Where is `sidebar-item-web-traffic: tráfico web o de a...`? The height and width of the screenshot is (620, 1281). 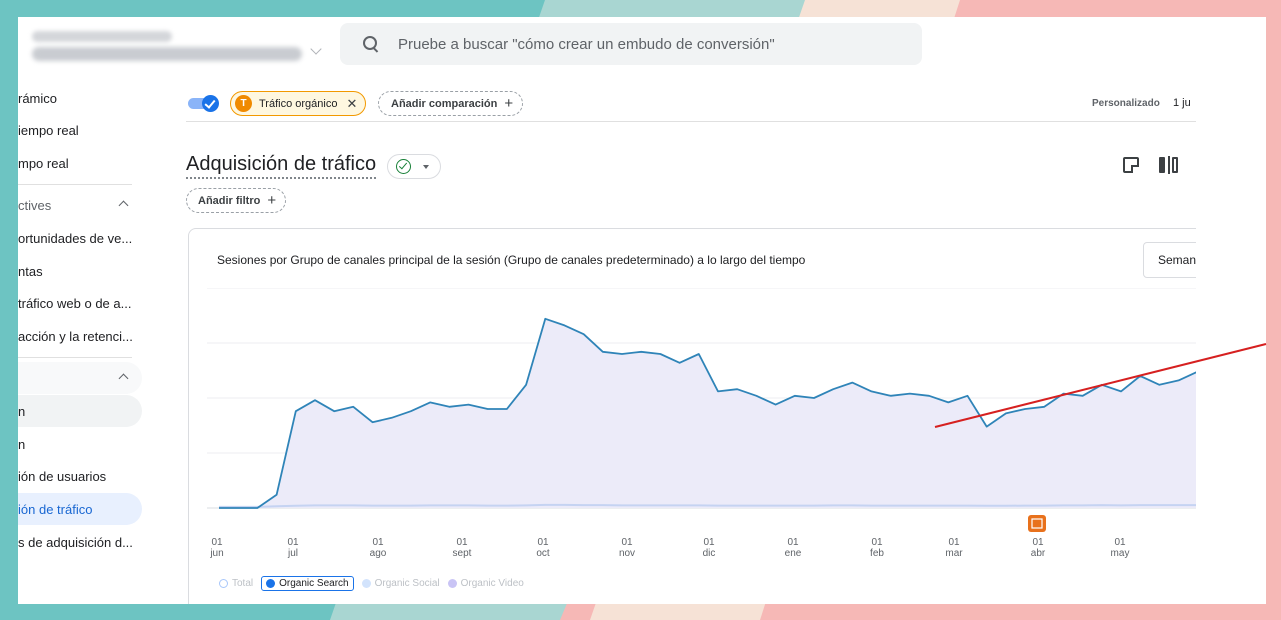 sidebar-item-web-traffic: tráfico web o de a... is located at coordinates (83, 303).